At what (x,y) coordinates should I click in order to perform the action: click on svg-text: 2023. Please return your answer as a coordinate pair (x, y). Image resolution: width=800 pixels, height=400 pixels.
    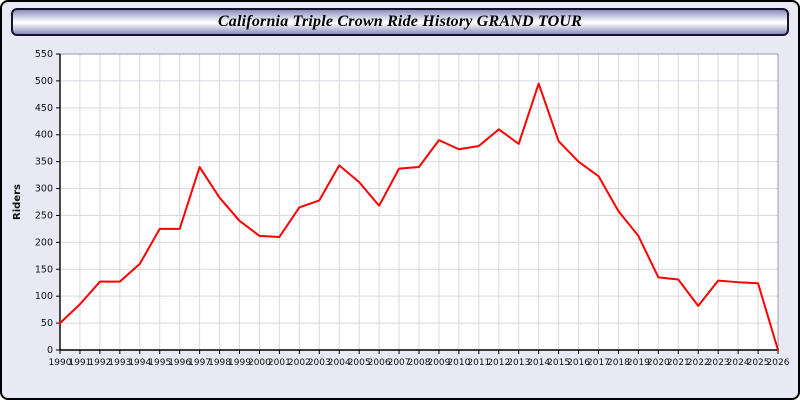
    Looking at the image, I should click on (718, 363).